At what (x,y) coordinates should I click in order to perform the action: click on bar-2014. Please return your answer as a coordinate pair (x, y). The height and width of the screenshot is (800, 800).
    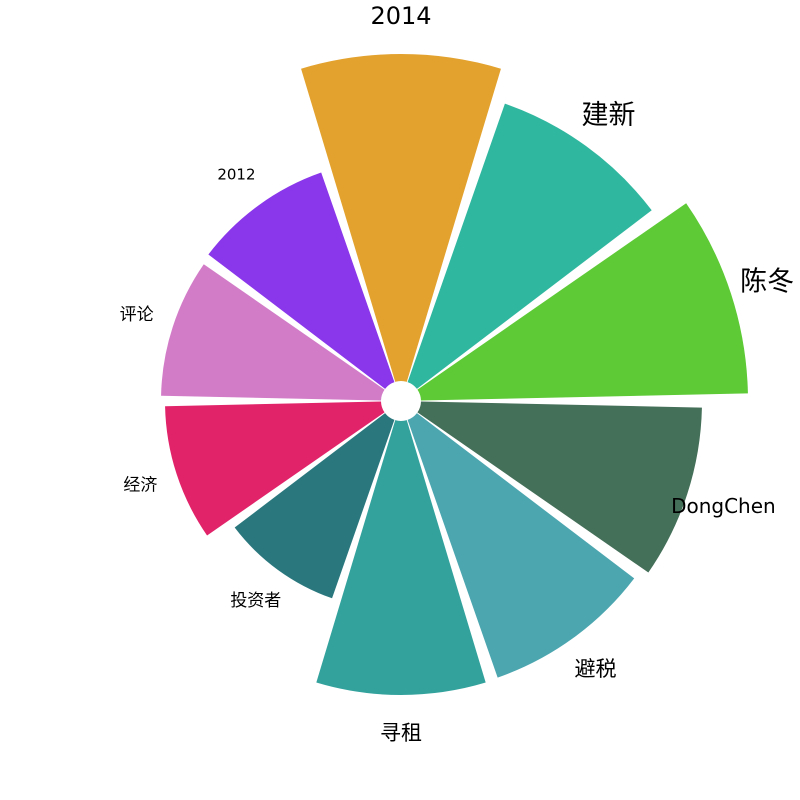
    Looking at the image, I should click on (401, 217).